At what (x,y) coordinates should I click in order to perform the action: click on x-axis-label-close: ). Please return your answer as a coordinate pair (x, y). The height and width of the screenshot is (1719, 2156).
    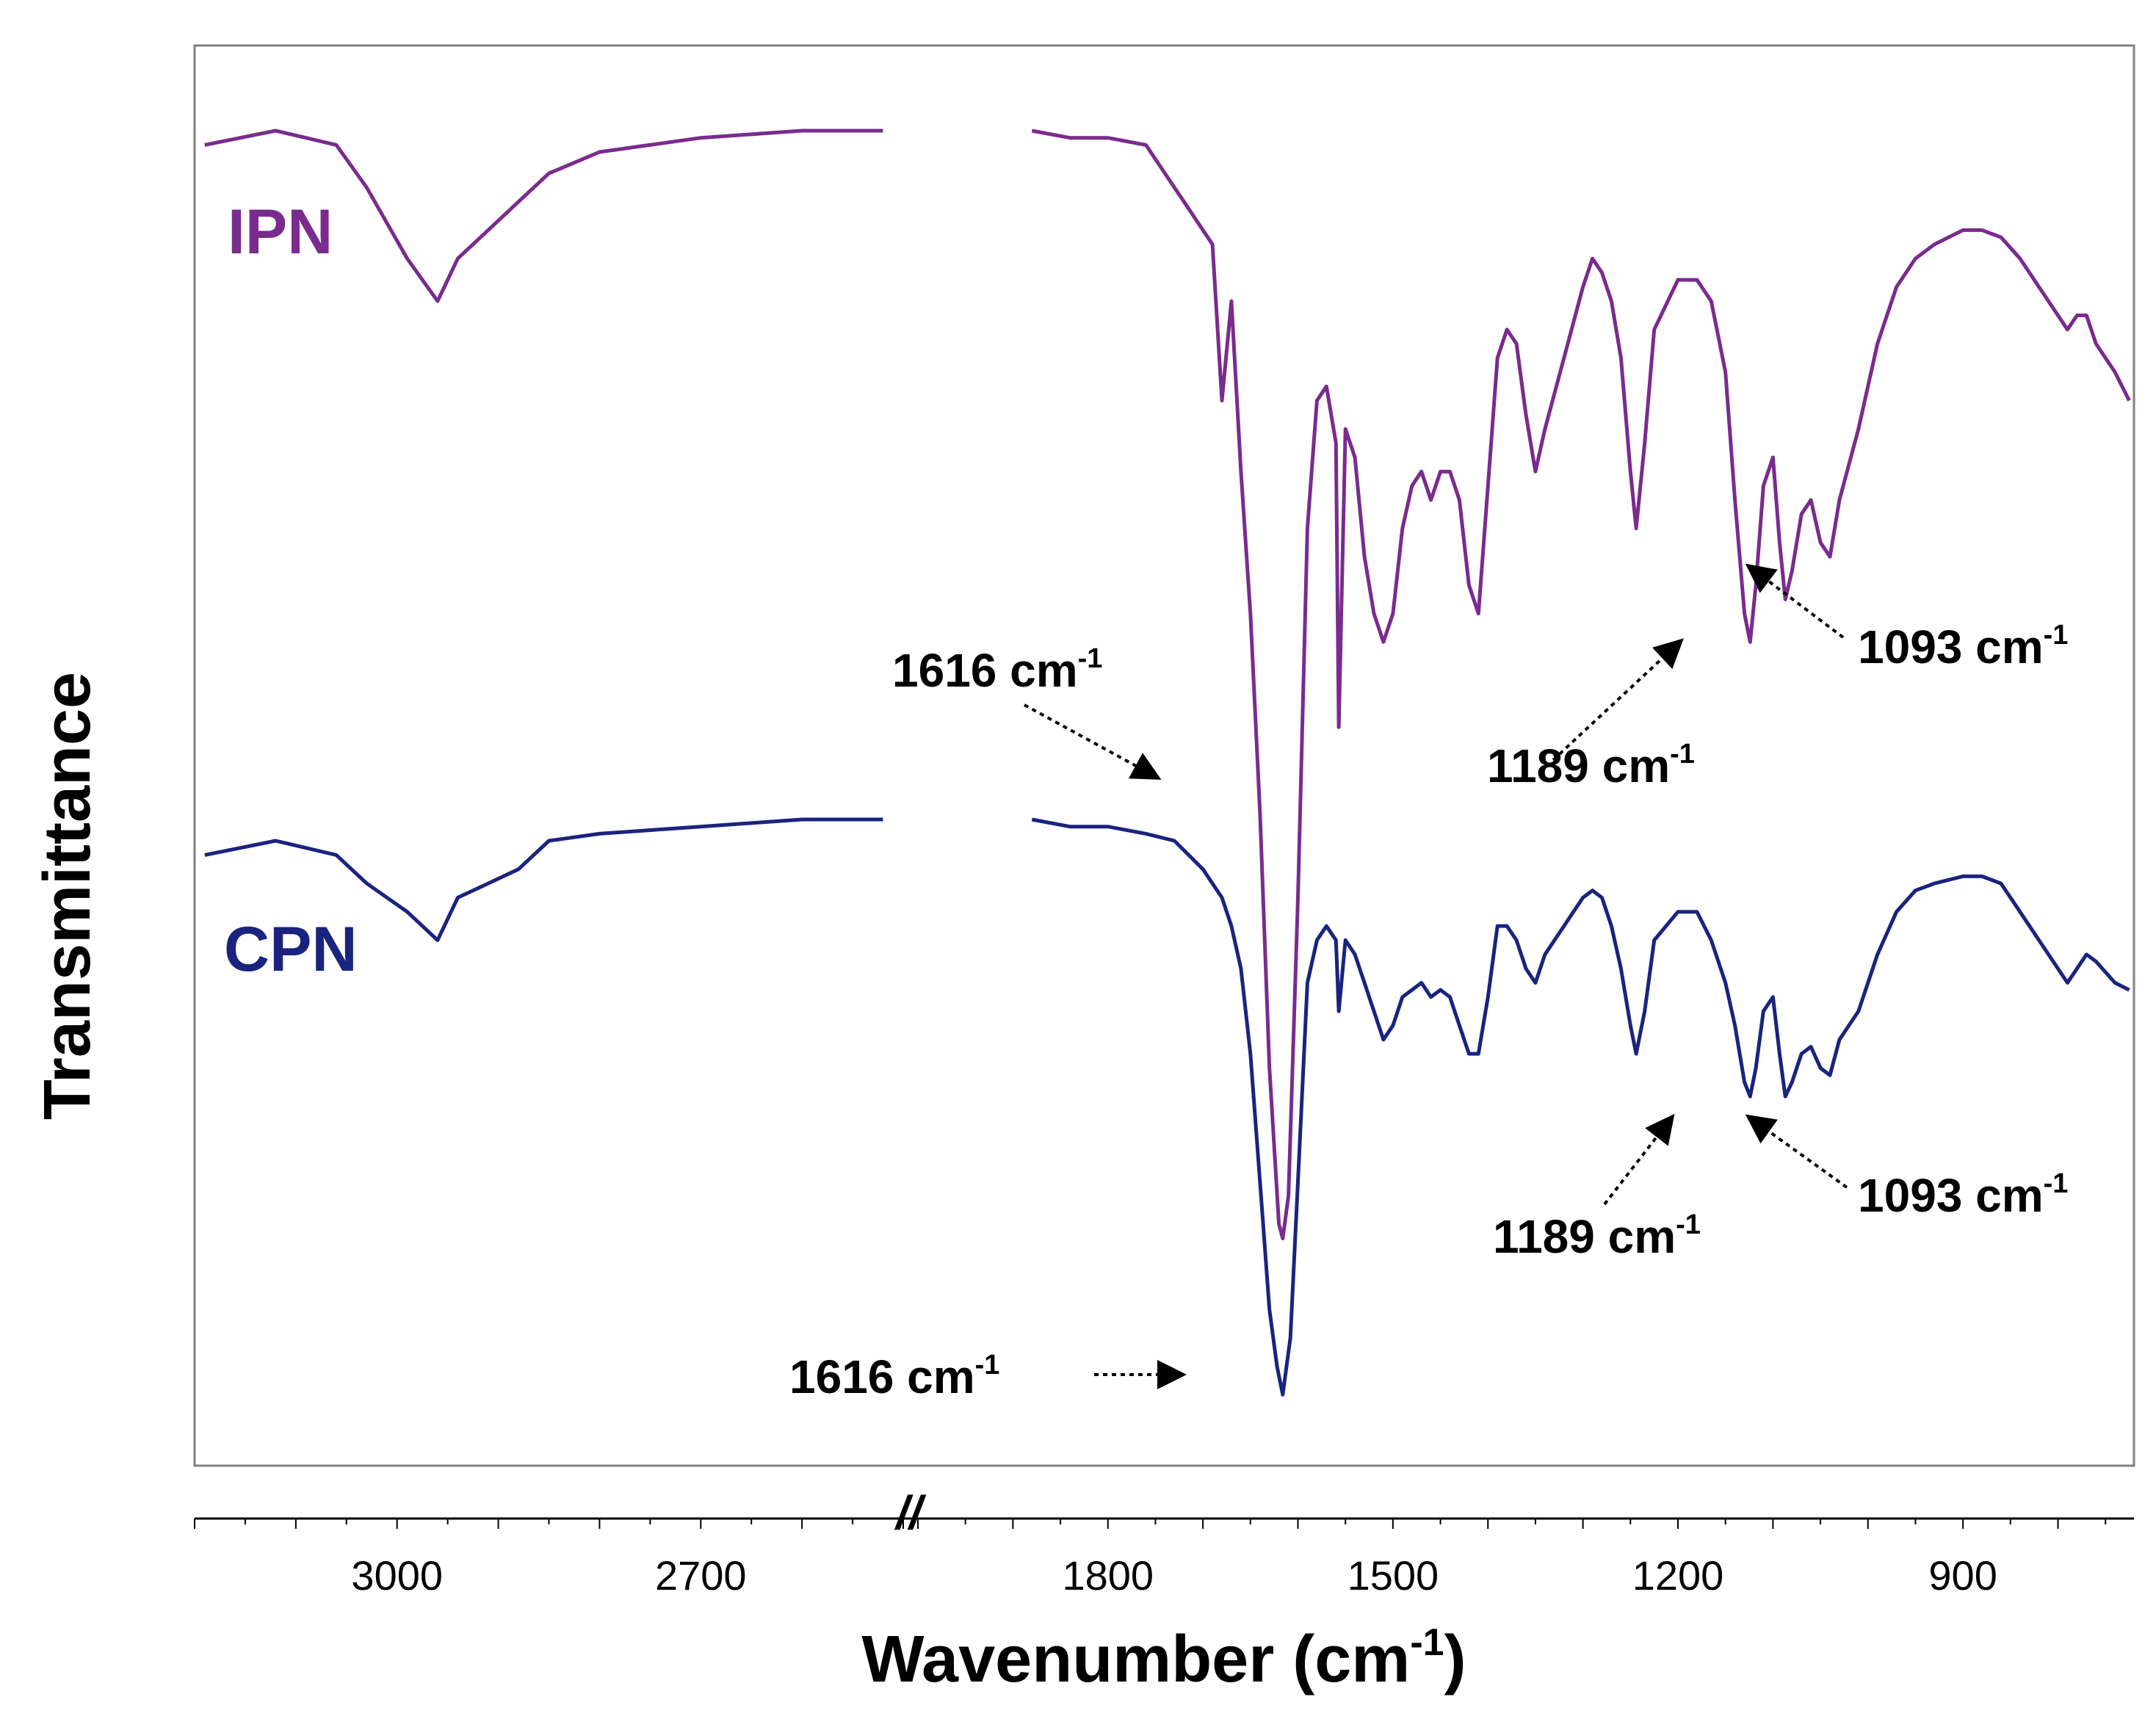
    Looking at the image, I should click on (1455, 1660).